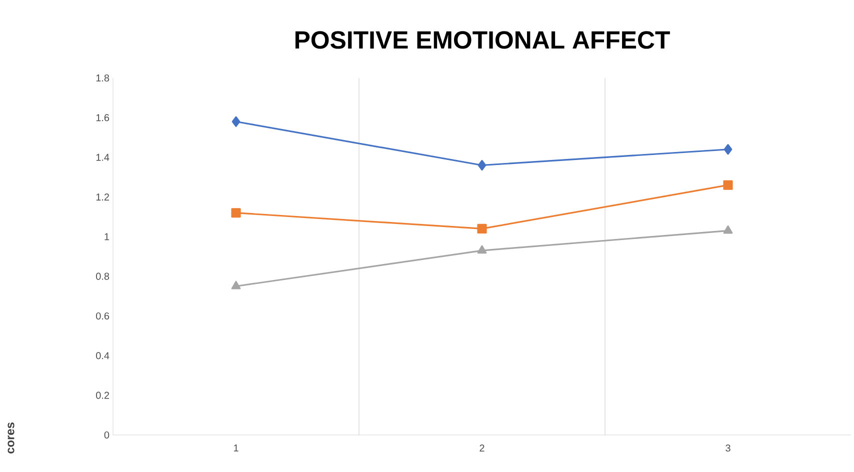 This screenshot has height=472, width=854. I want to click on y-tick-label: 0.2, so click(102, 395).